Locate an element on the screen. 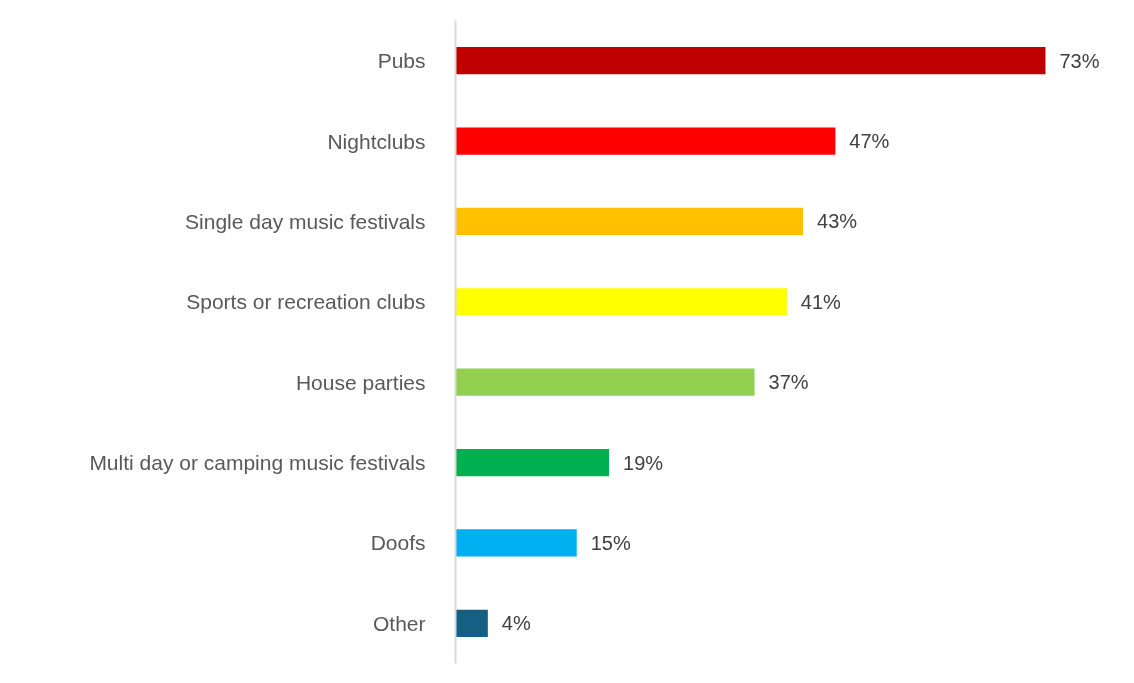 The height and width of the screenshot is (683, 1134). y-tick-label: Doofs is located at coordinates (398, 543).